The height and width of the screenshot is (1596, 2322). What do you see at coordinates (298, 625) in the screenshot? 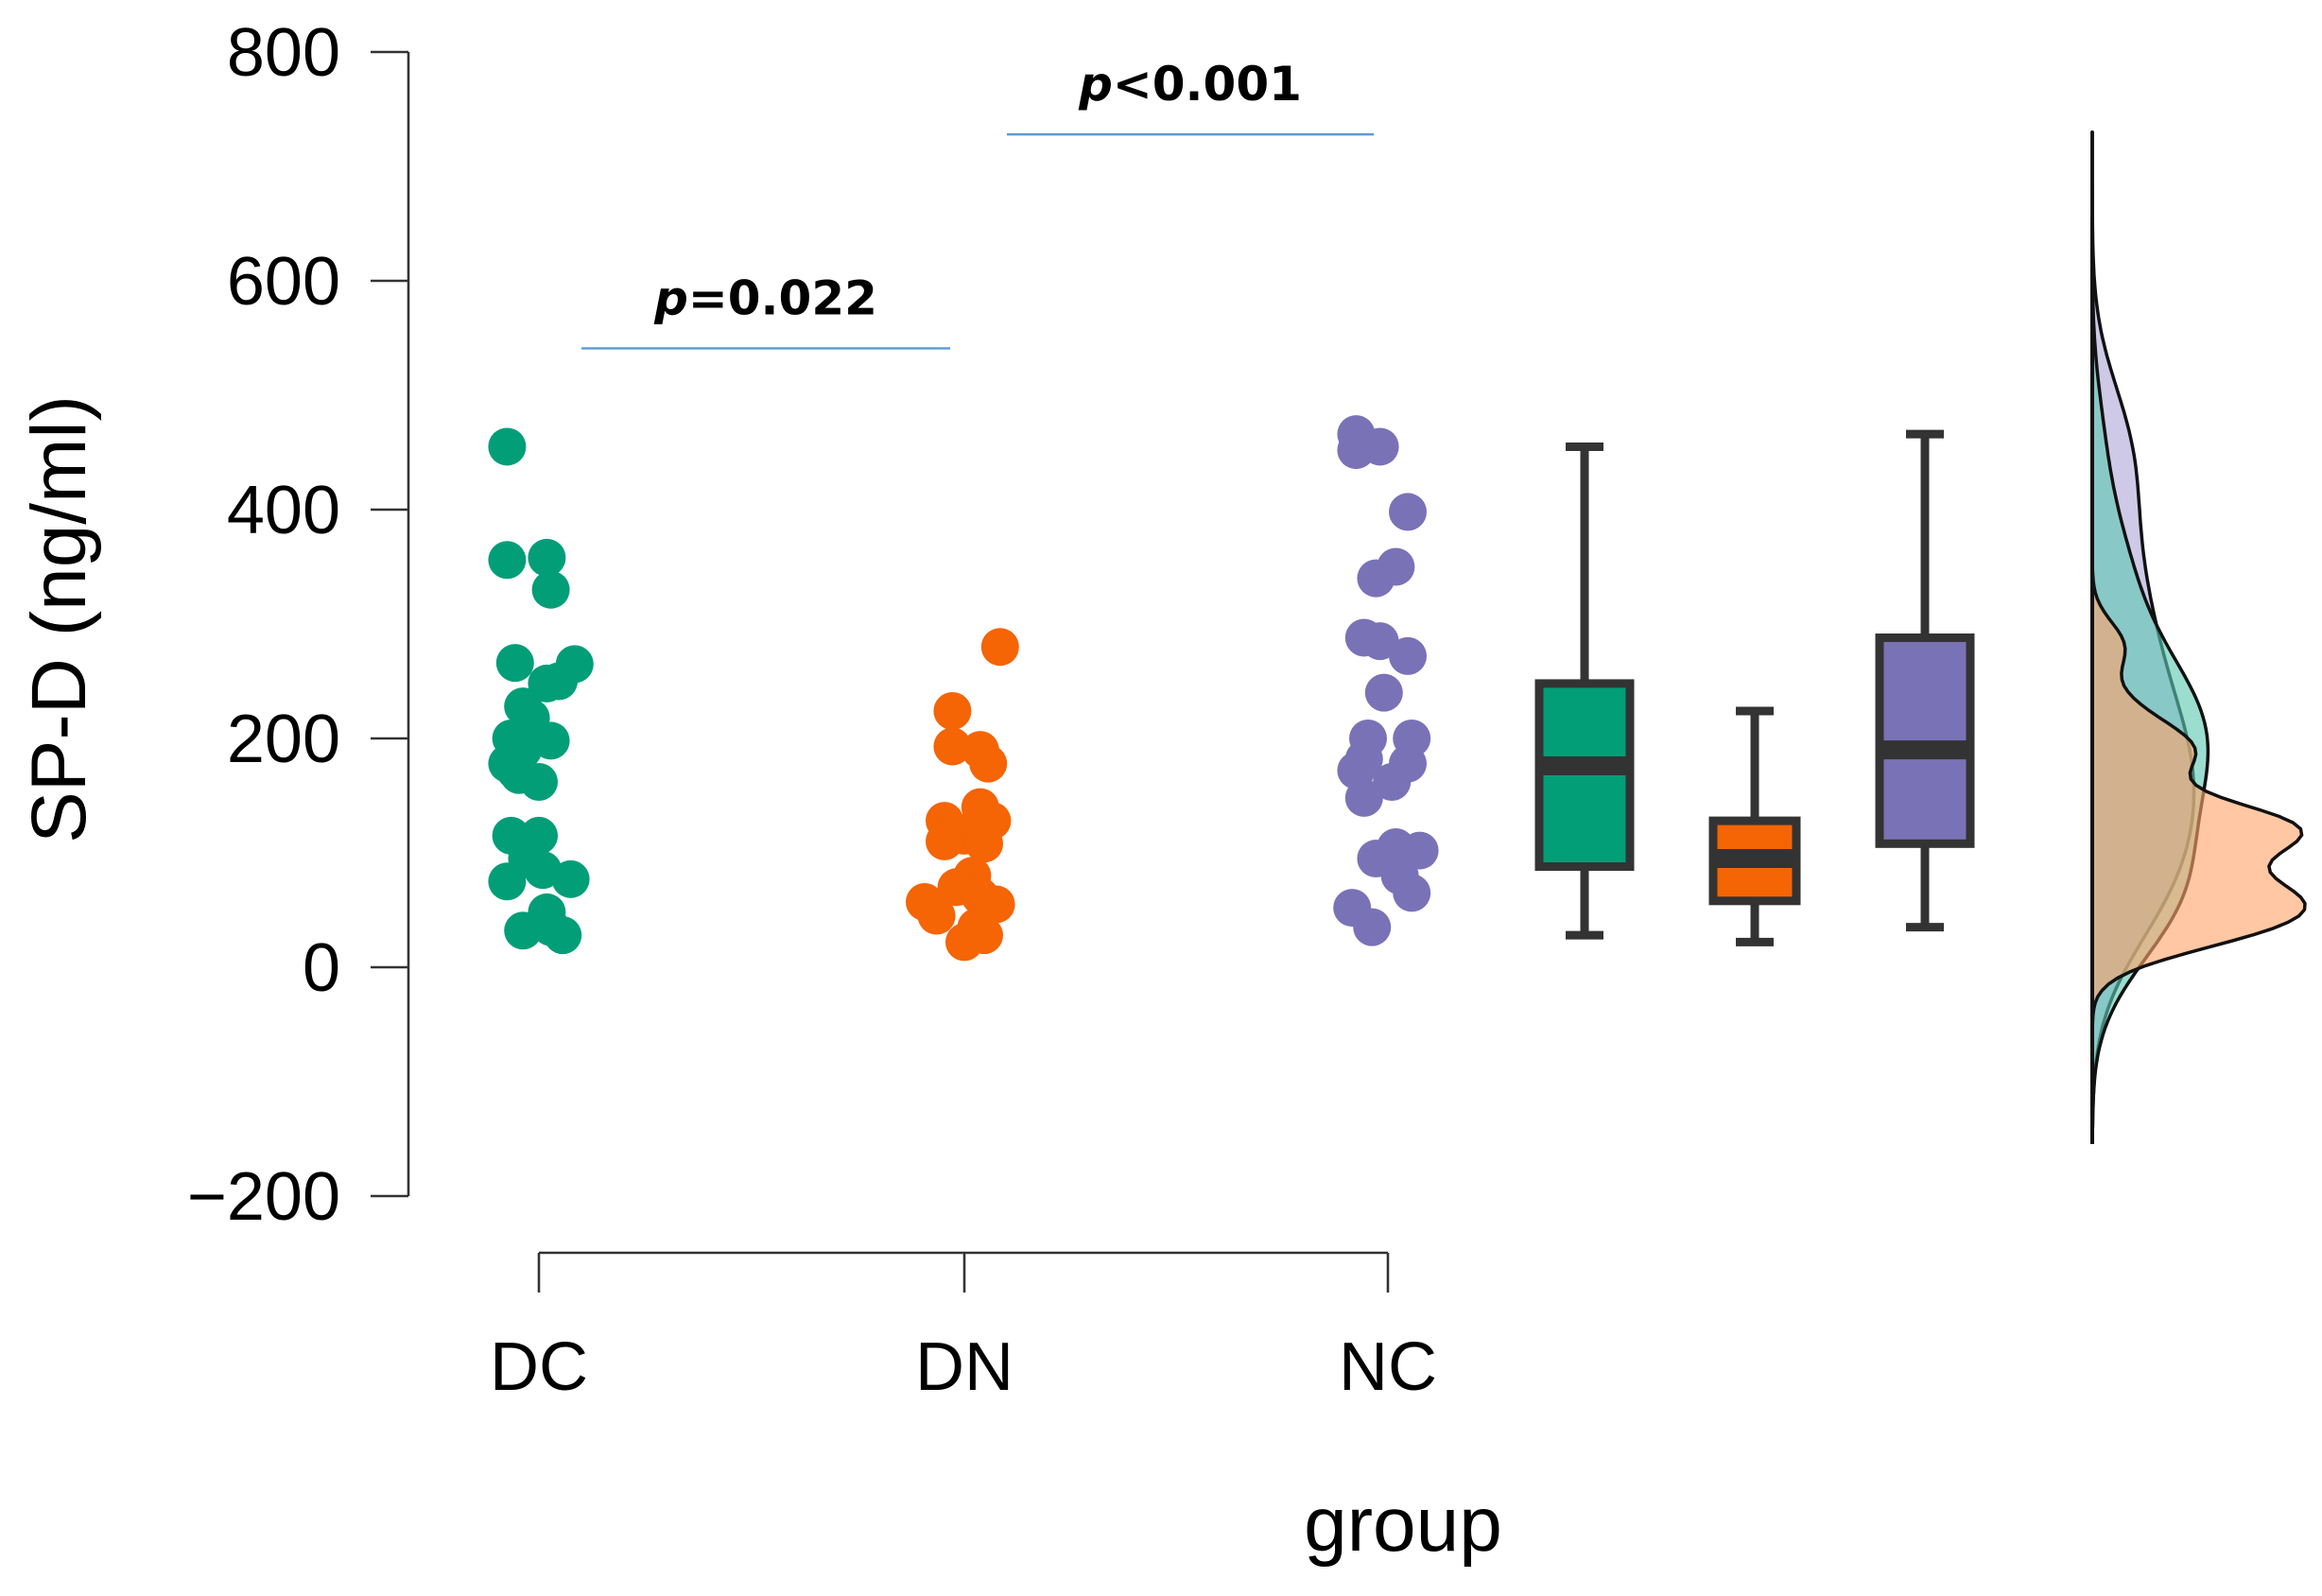
I see `y-axis: −200 0 200 400 600 800` at bounding box center [298, 625].